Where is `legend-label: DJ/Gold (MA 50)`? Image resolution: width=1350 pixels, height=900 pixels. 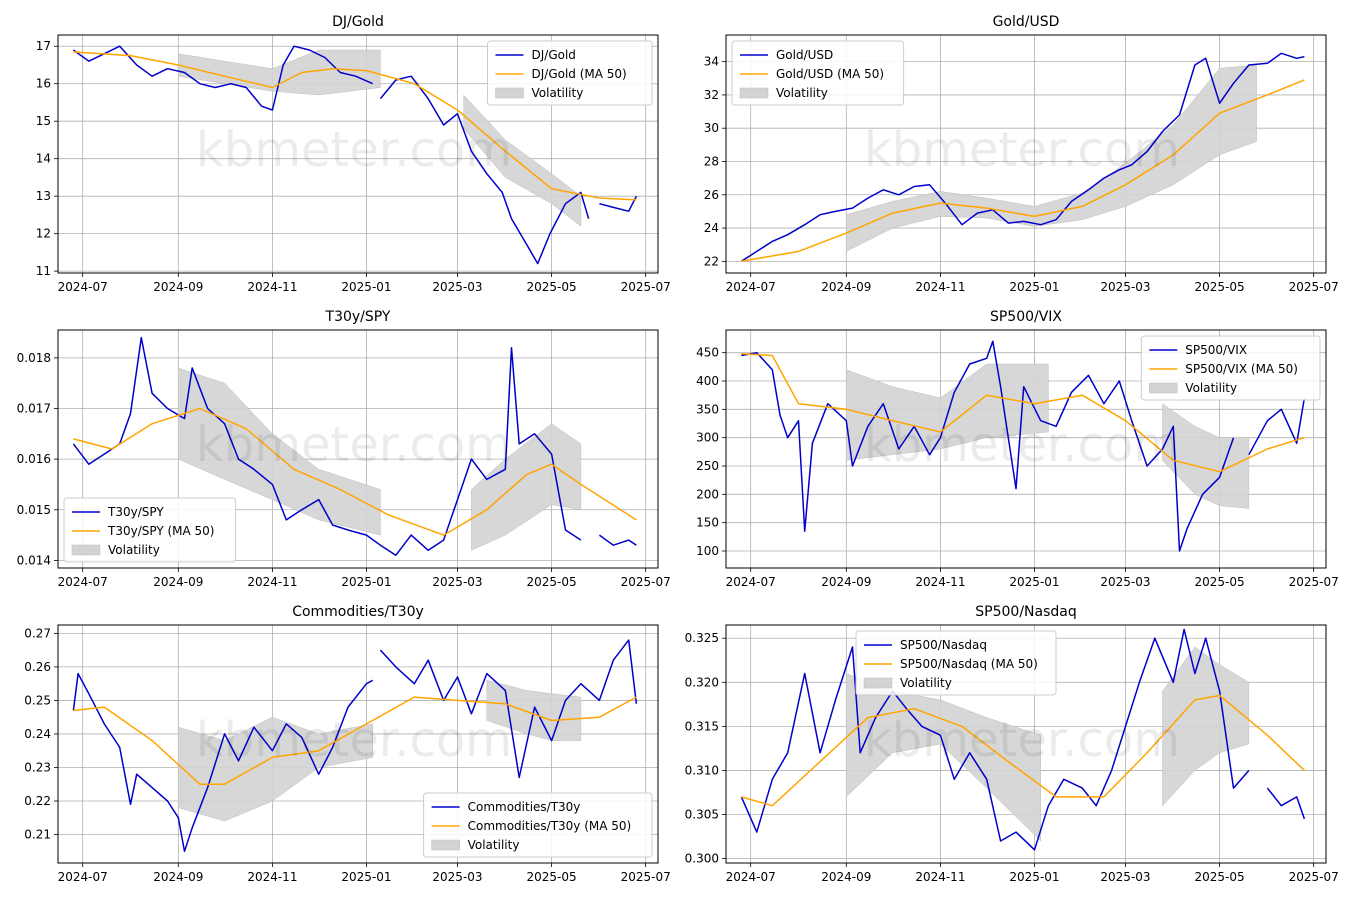 legend-label: DJ/Gold (MA 50) is located at coordinates (579, 74).